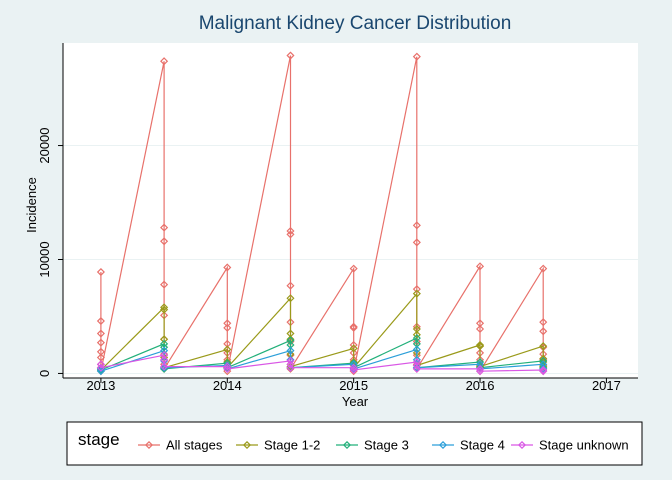  What do you see at coordinates (355, 401) in the screenshot?
I see `x-axis-label: Year` at bounding box center [355, 401].